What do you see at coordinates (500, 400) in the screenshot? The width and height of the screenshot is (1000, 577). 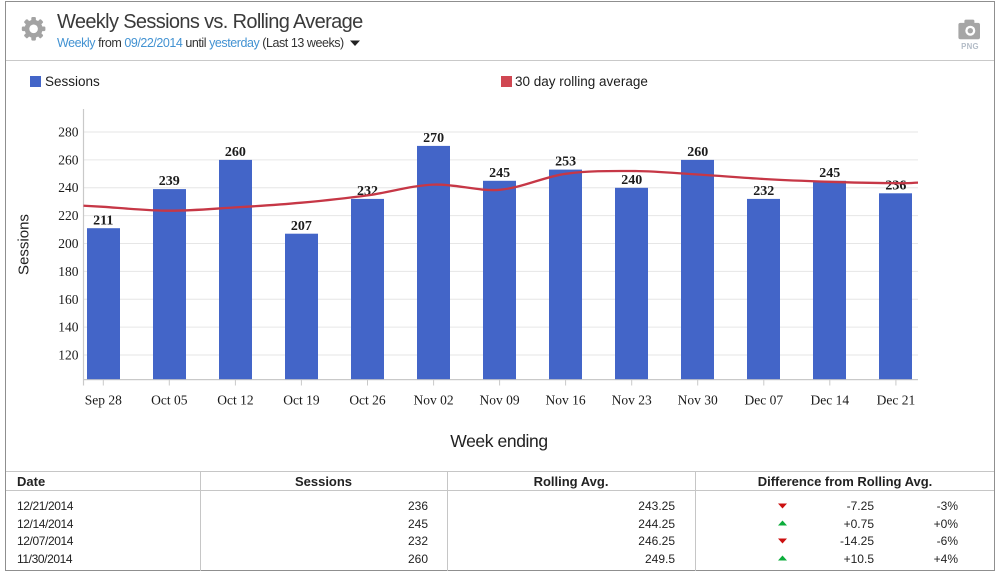 I see `svg-text: Nov 09` at bounding box center [500, 400].